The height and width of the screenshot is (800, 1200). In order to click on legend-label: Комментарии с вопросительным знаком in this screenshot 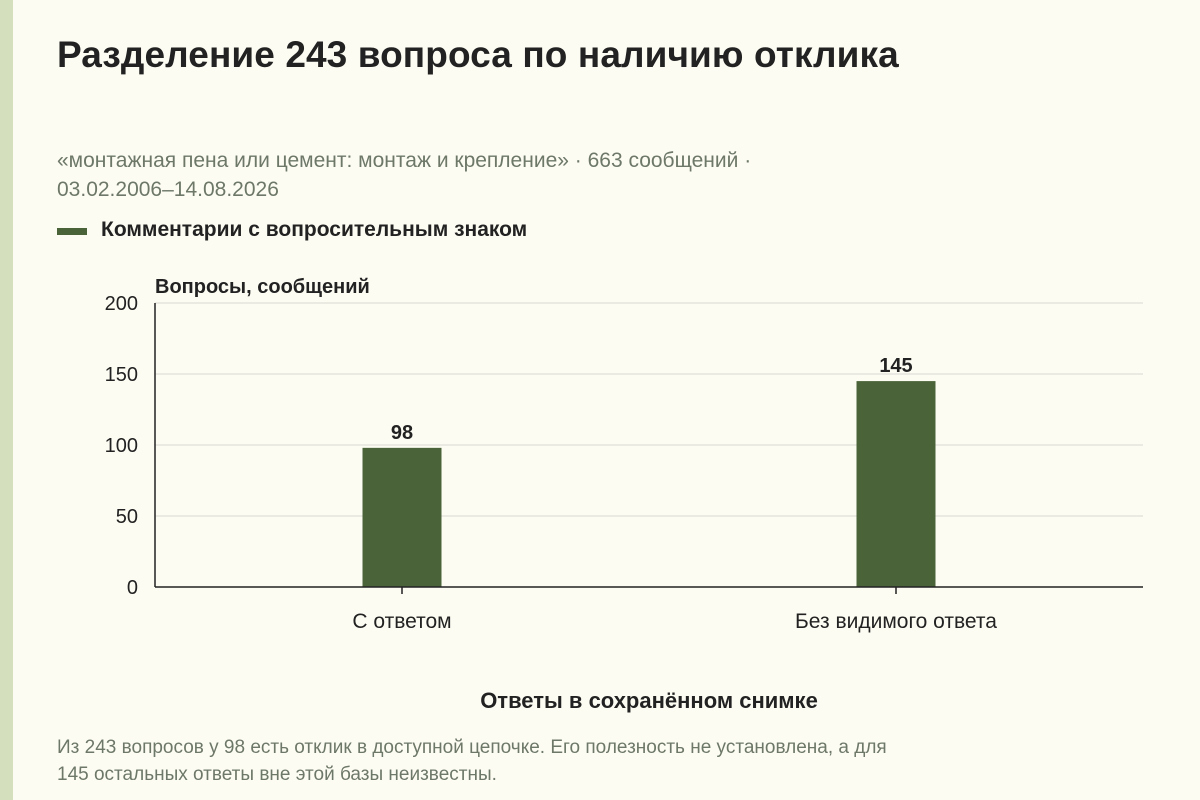, I will do `click(314, 229)`.